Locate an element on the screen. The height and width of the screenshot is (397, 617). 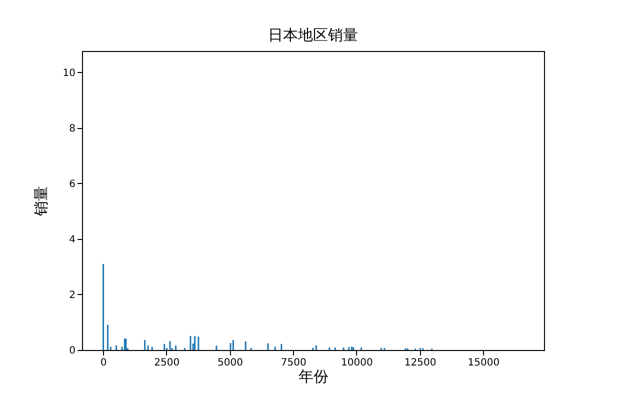
x-tick-label: 10000 is located at coordinates (357, 363).